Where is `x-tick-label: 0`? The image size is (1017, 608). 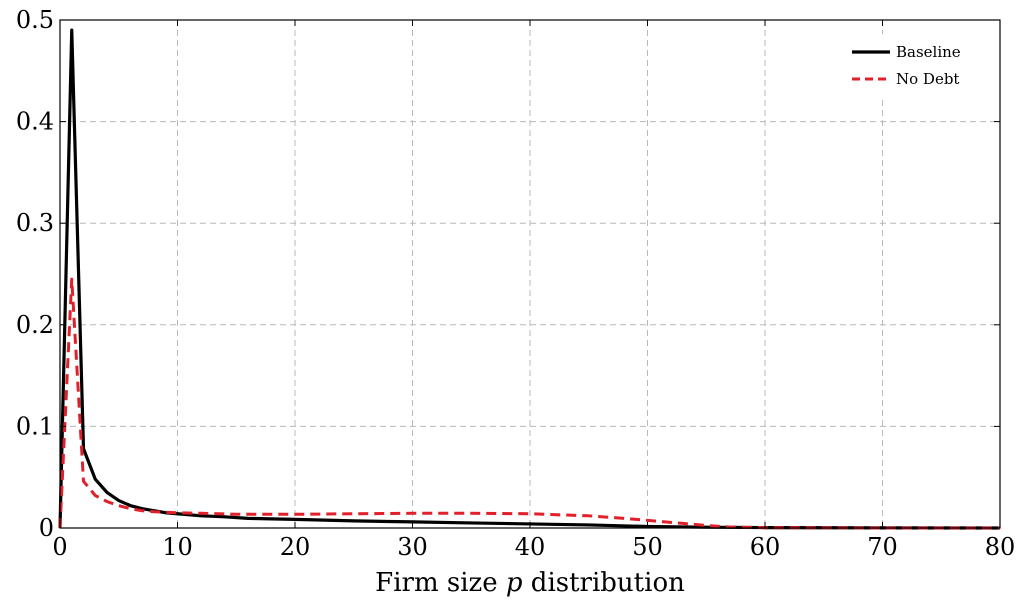 x-tick-label: 0 is located at coordinates (59, 547).